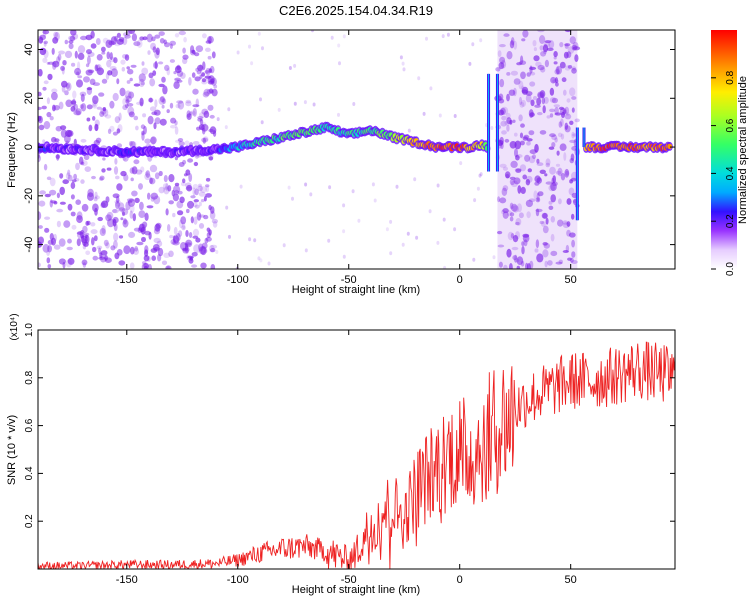 The image size is (750, 605). Describe the element at coordinates (730, 269) in the screenshot. I see `colorbar-tick-label: 0.0` at that location.